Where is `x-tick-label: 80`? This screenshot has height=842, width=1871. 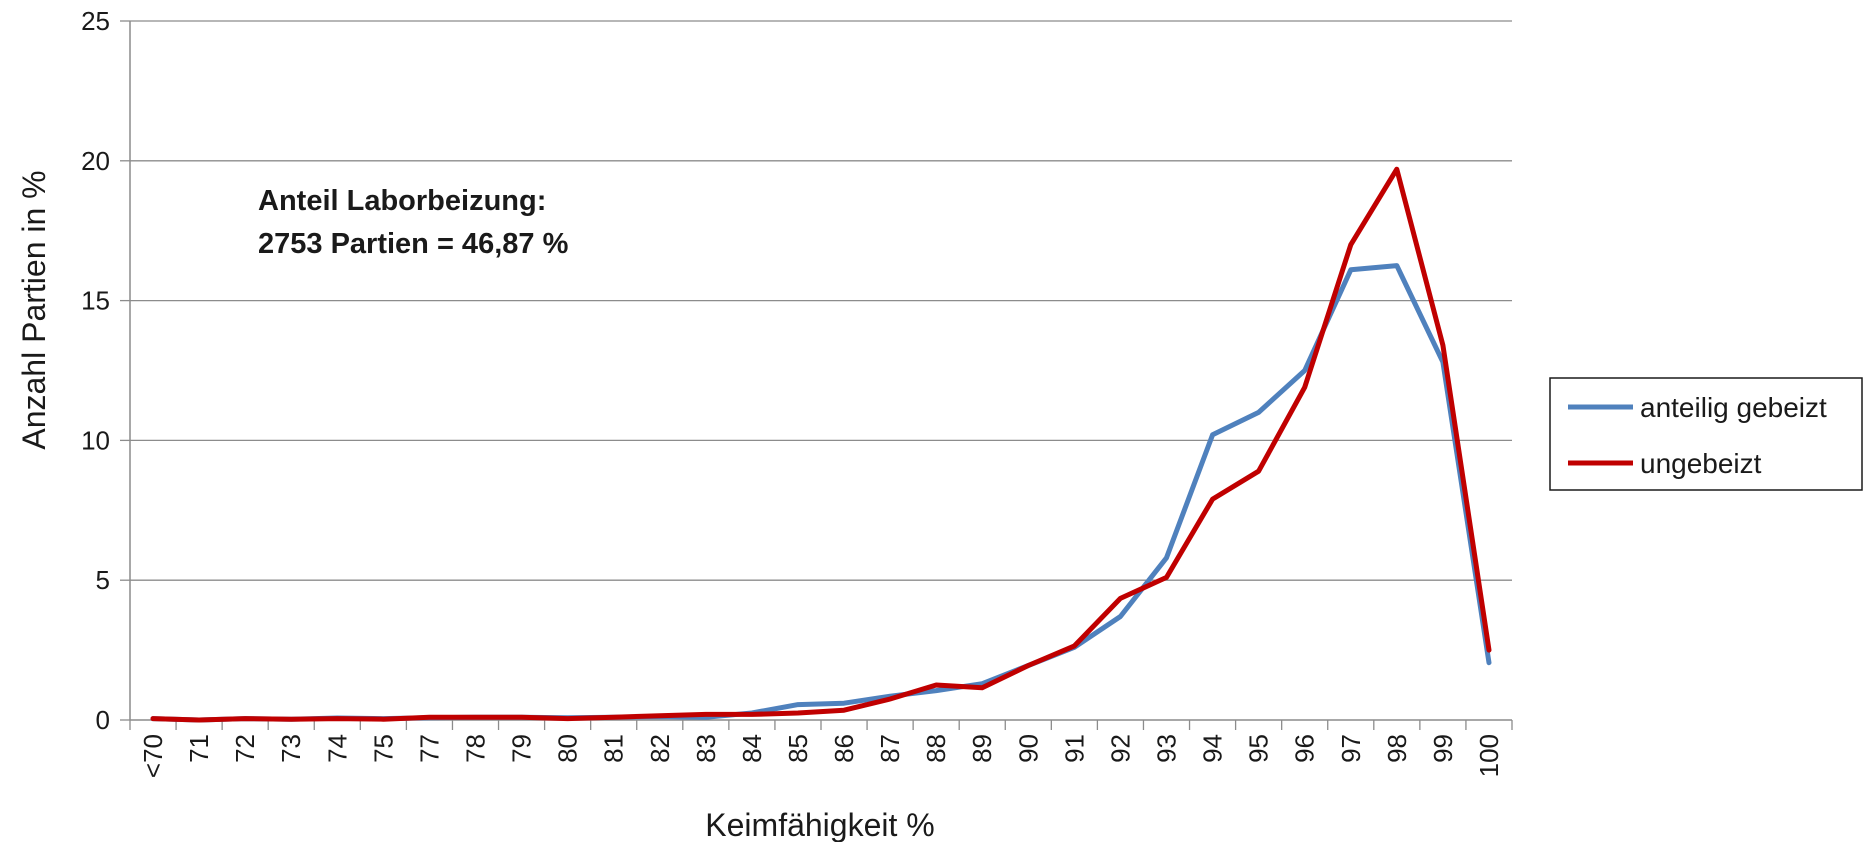 x-tick-label: 80 is located at coordinates (568, 748).